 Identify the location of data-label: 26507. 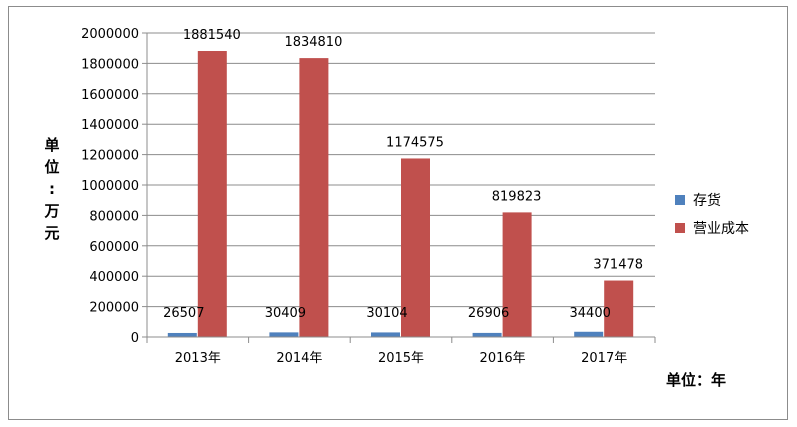
(183, 313).